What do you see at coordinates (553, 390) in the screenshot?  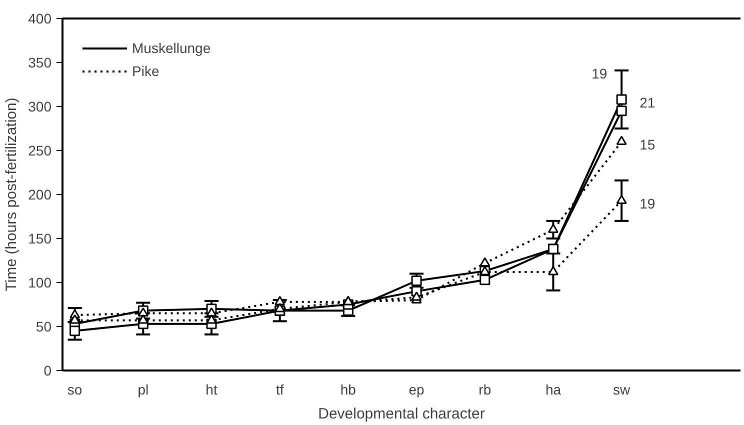 I see `x-tick-label: ha` at bounding box center [553, 390].